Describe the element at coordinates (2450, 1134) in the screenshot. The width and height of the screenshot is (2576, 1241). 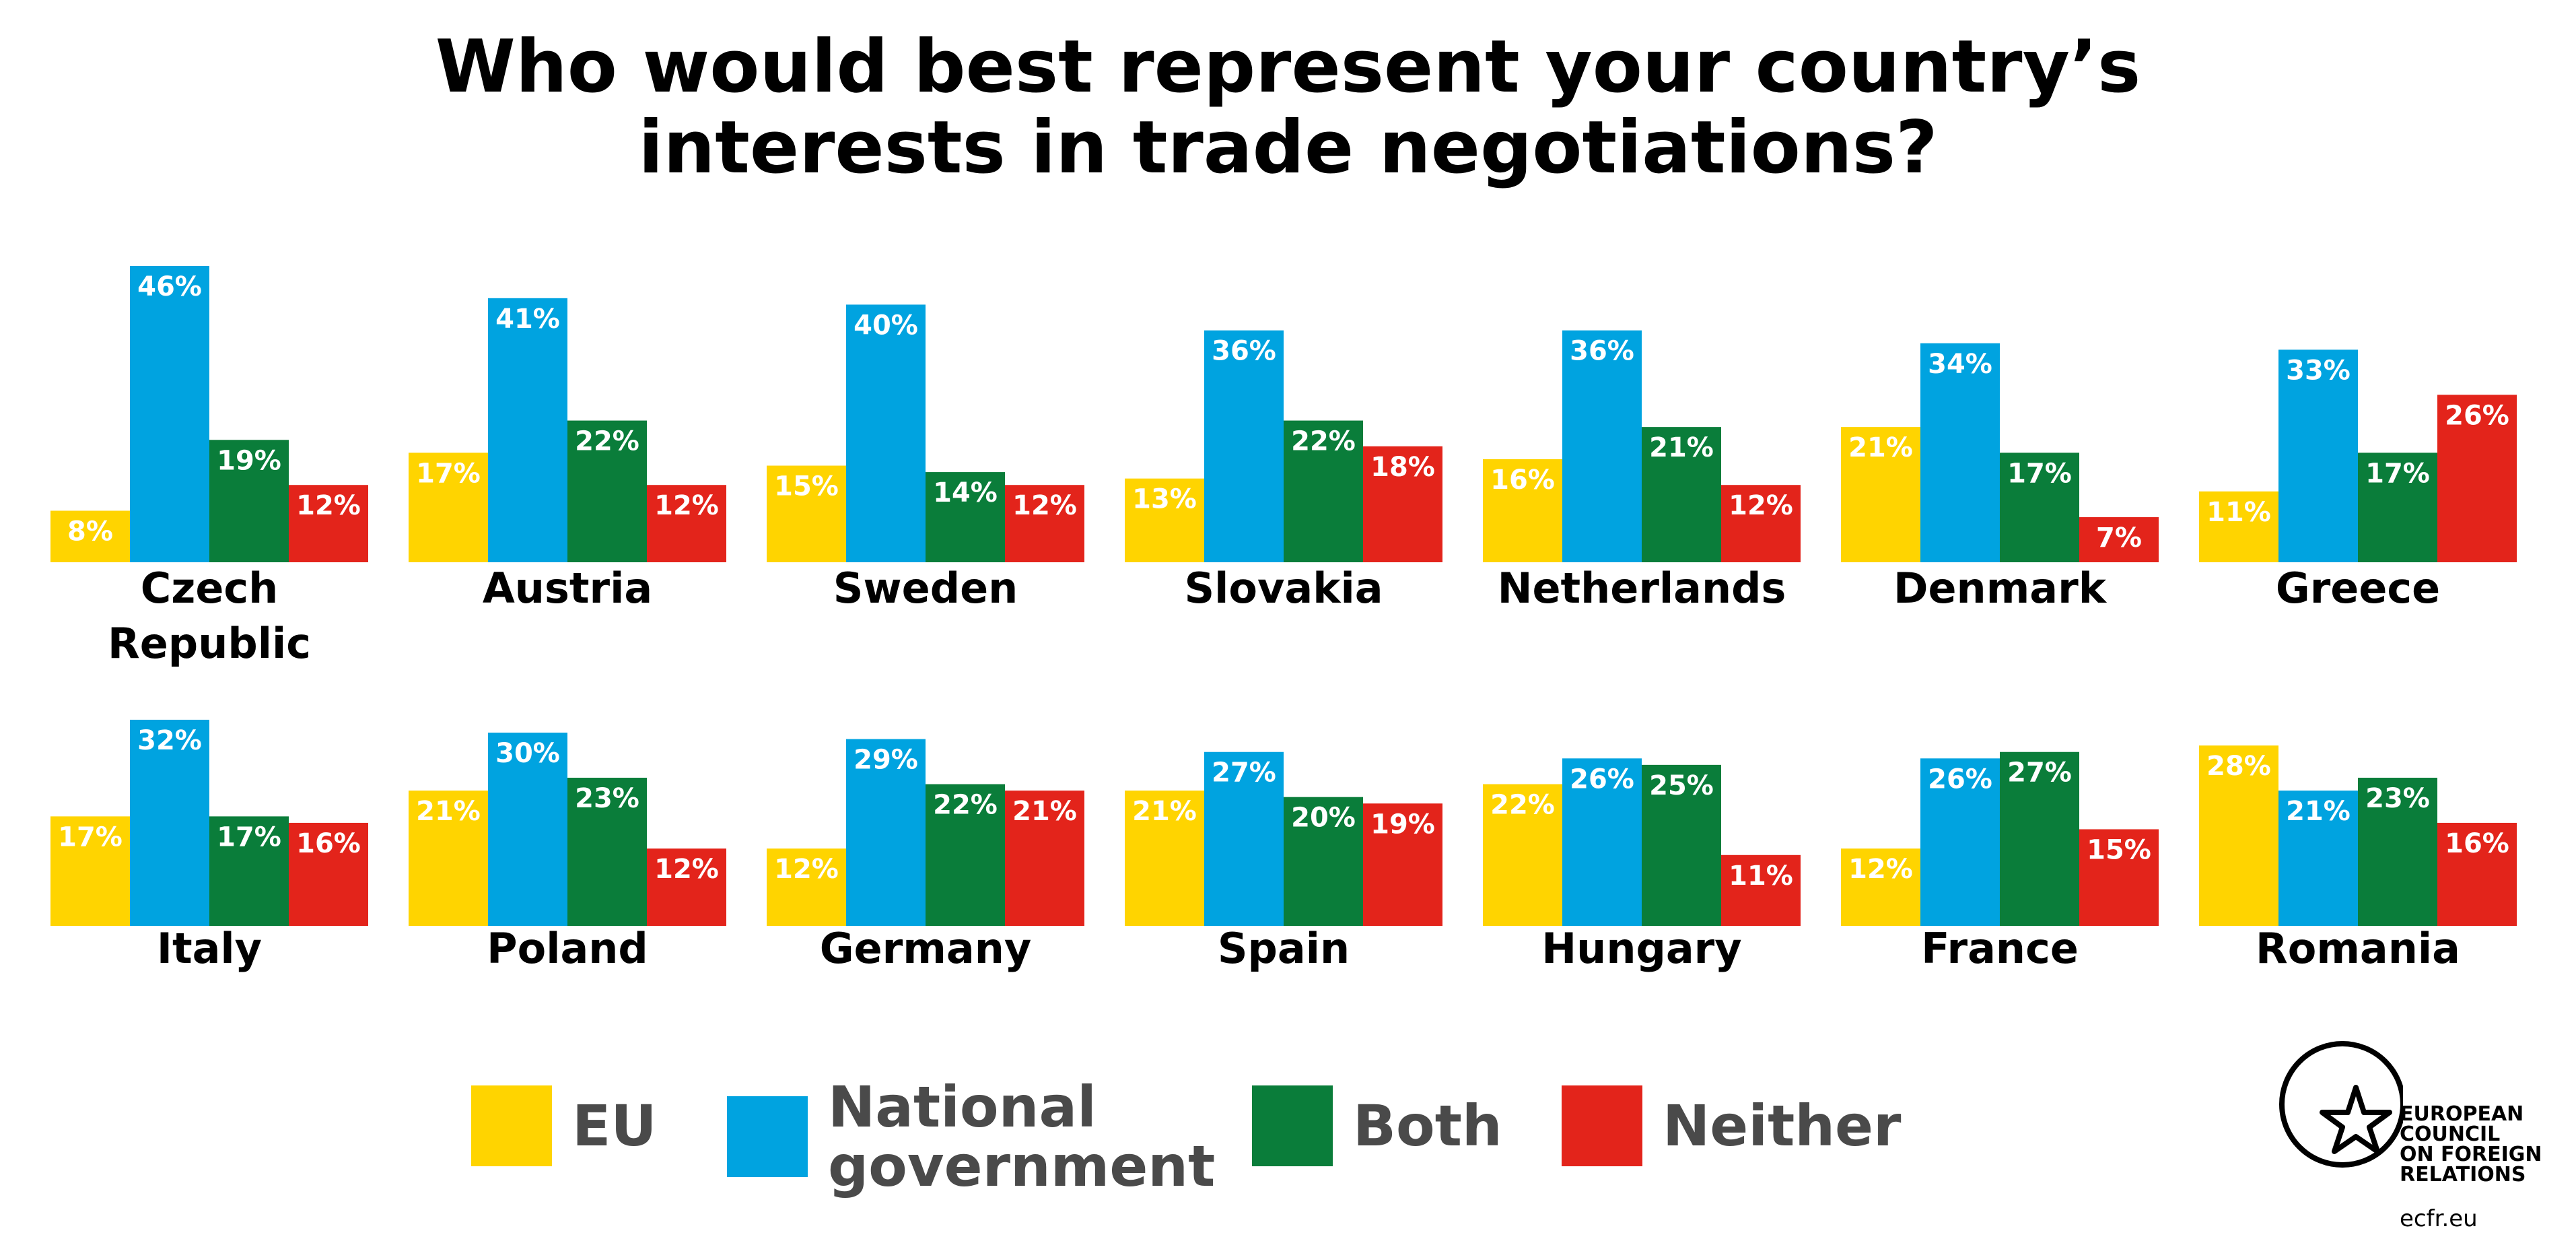
I see `logo-line-2: COUNCIL` at that location.